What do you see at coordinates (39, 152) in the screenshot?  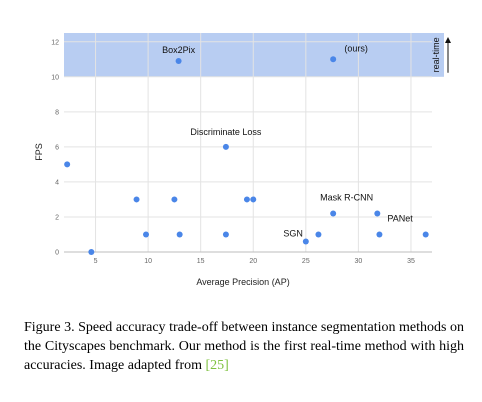 I see `y-axis-title: FPS` at bounding box center [39, 152].